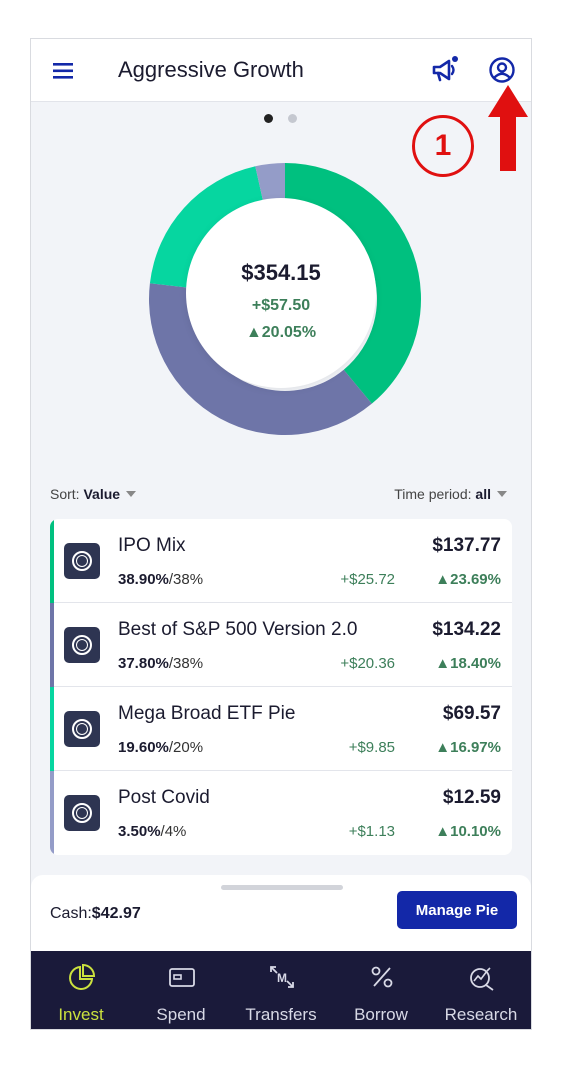 The height and width of the screenshot is (1070, 573). What do you see at coordinates (173, 831) in the screenshot?
I see `slice-target-pct: /4%` at bounding box center [173, 831].